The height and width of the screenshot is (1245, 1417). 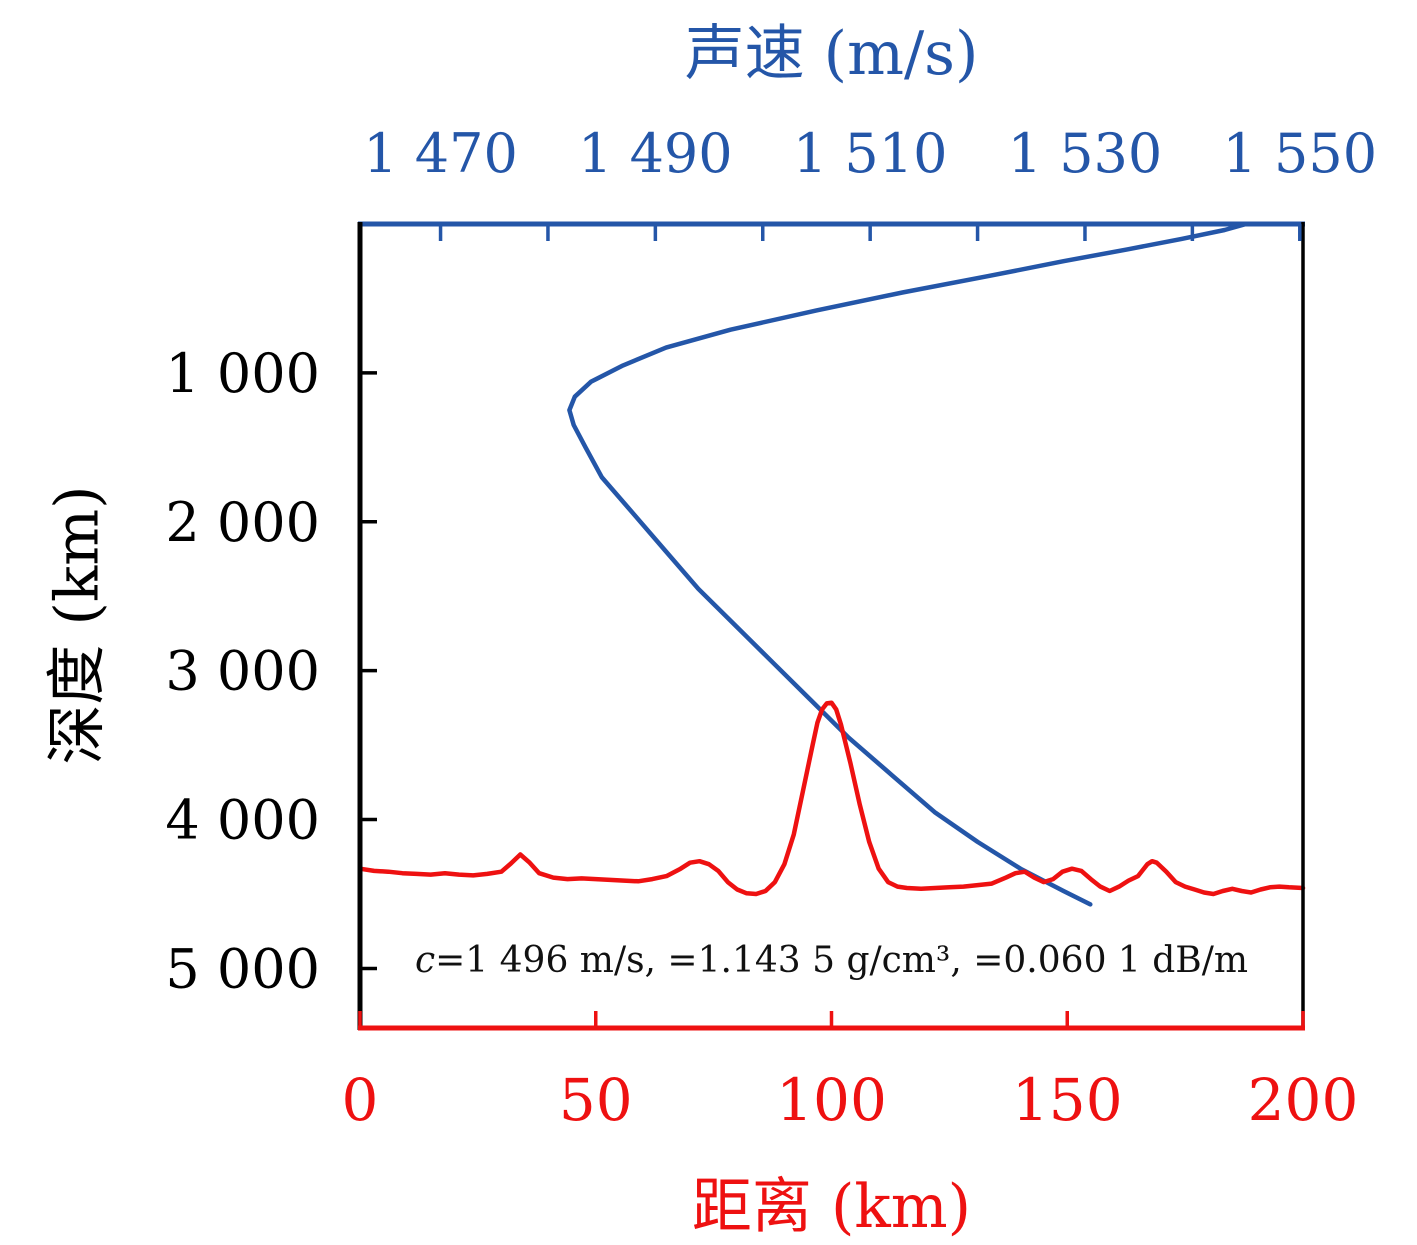 I want to click on left-axis-title: 深度 (km), so click(x=72, y=624).